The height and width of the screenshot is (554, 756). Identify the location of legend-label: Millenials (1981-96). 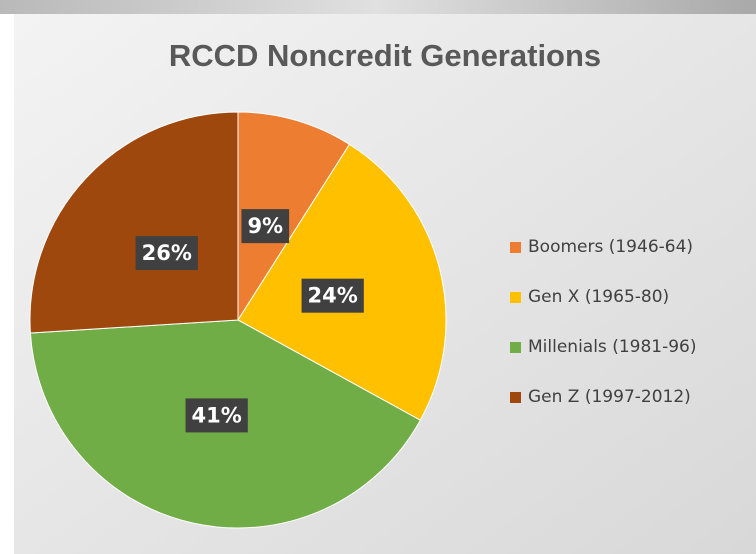
(612, 347).